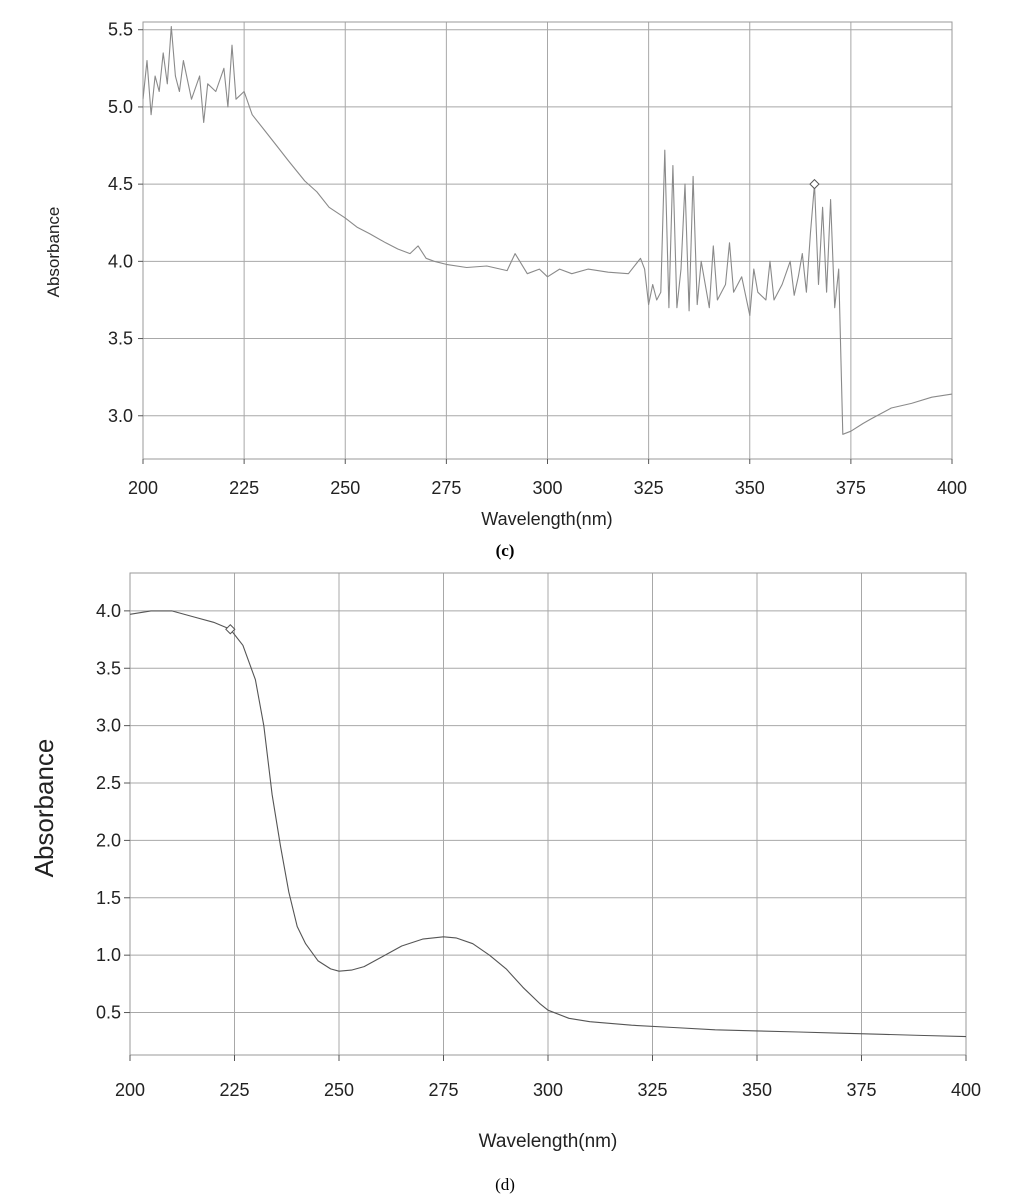  Describe the element at coordinates (108, 898) in the screenshot. I see `y-tick-label-d: 1.5` at that location.